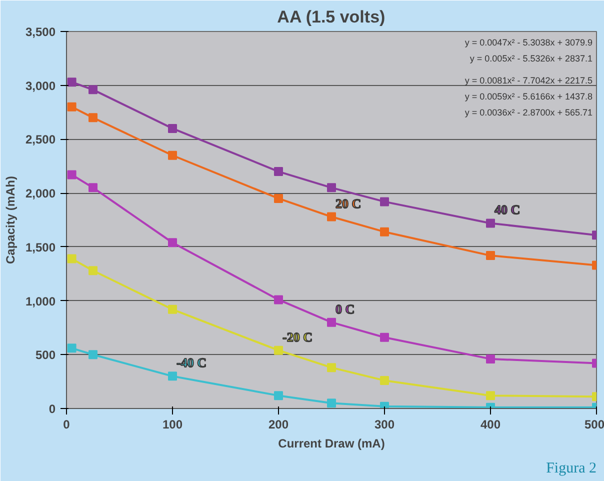 The width and height of the screenshot is (604, 481). I want to click on y-axis-title: Capacity (mAh), so click(10, 220).